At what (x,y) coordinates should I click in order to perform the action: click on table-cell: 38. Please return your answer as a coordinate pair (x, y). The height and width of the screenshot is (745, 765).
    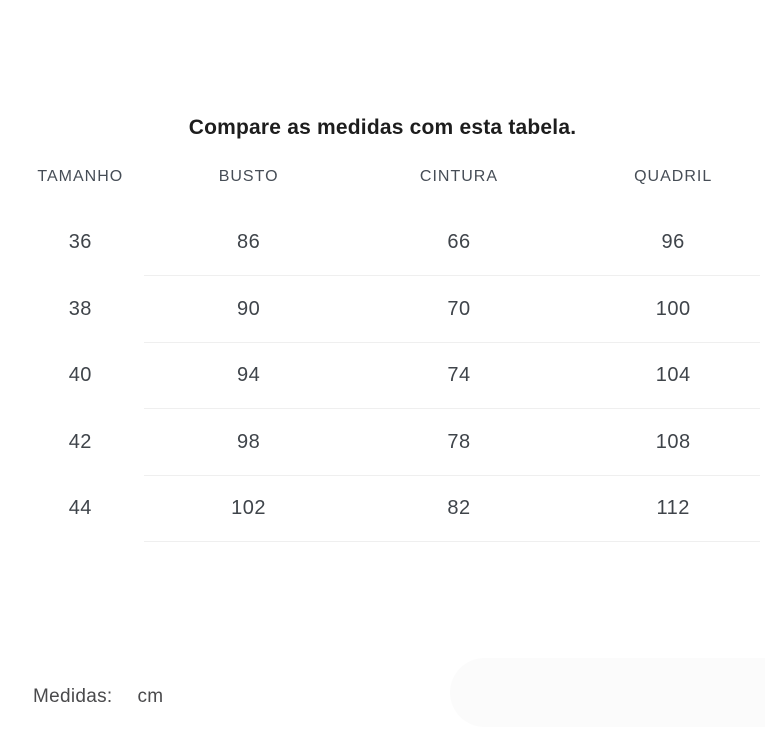
    Looking at the image, I should click on (80, 308).